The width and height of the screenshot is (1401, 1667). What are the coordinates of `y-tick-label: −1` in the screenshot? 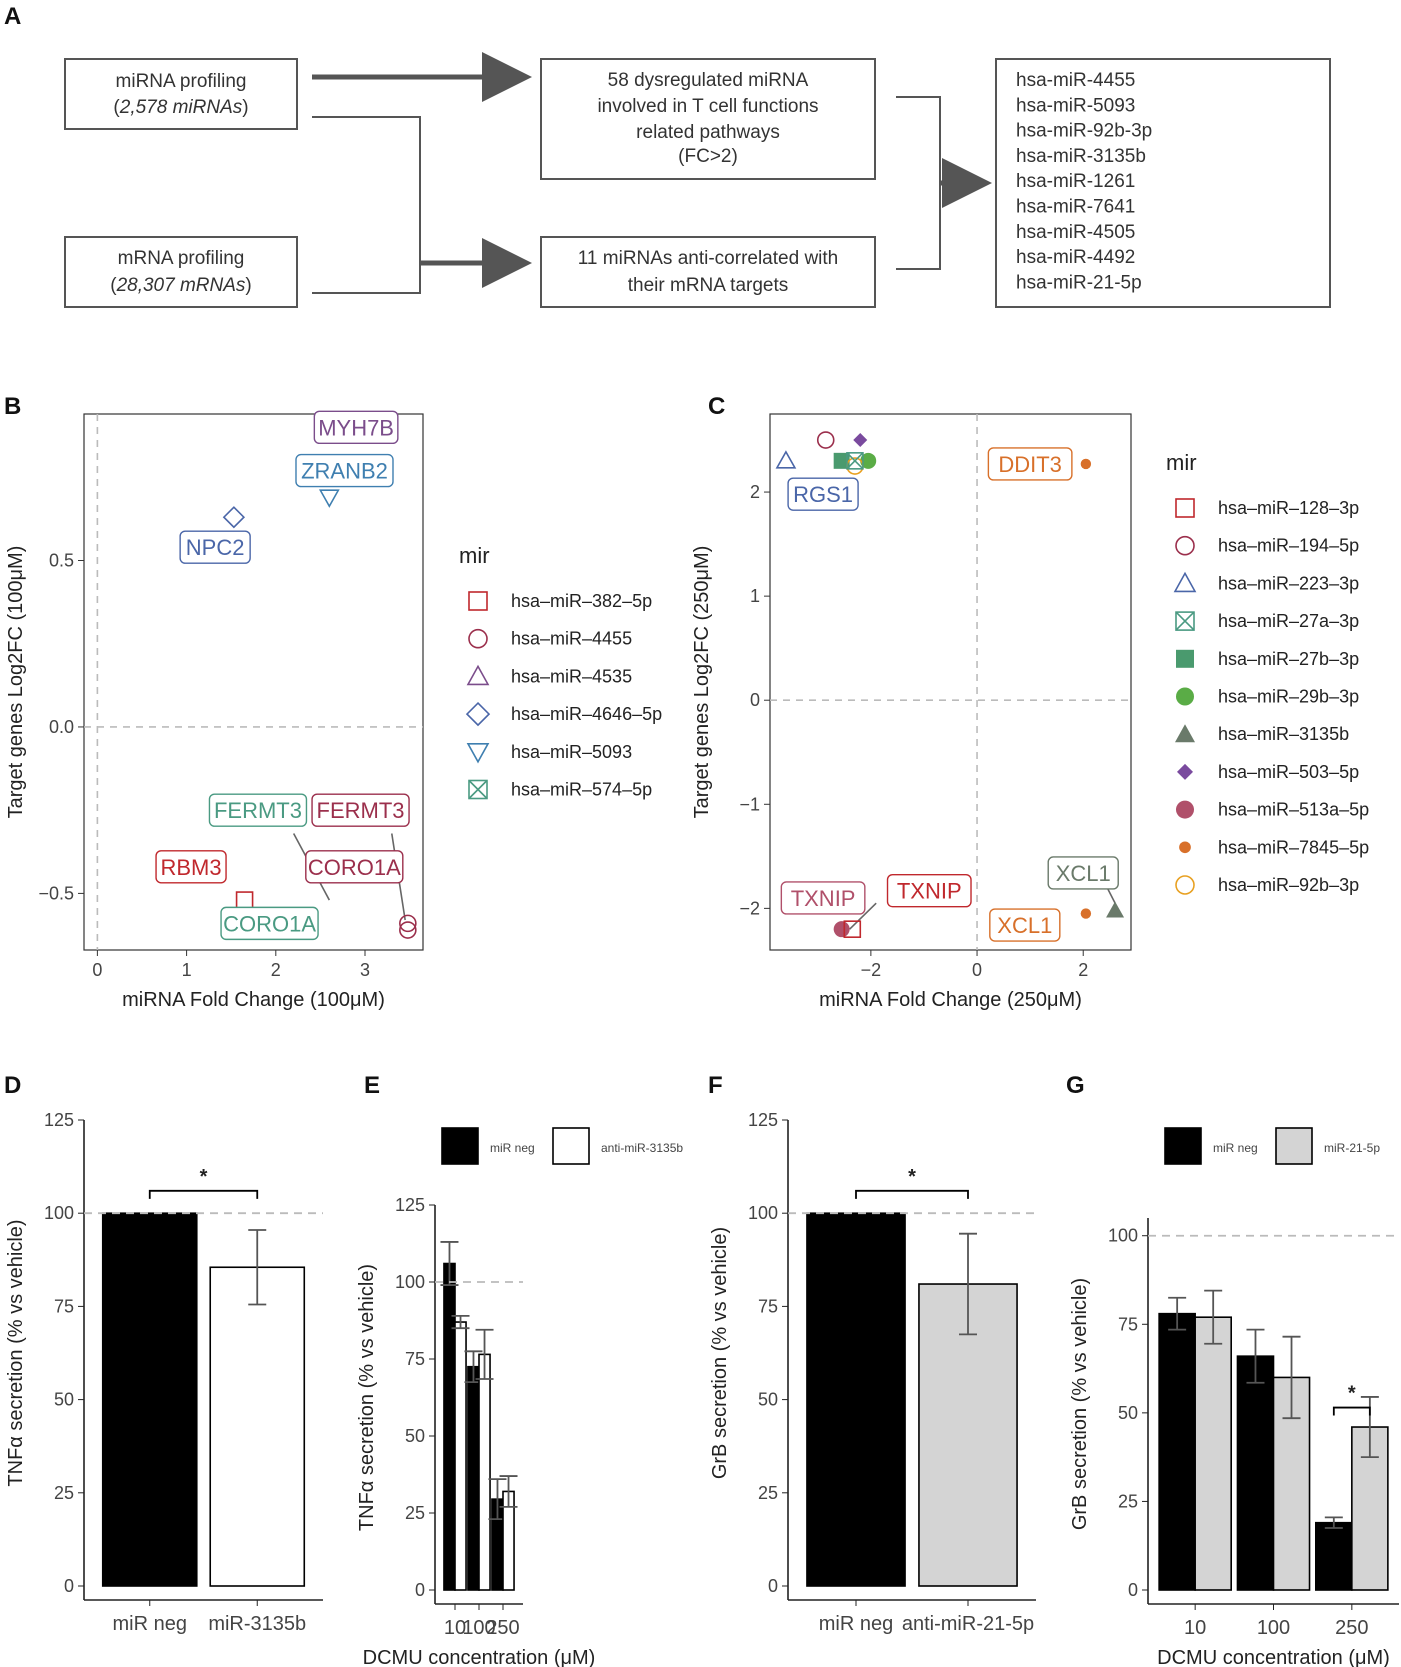 It's located at (749, 804).